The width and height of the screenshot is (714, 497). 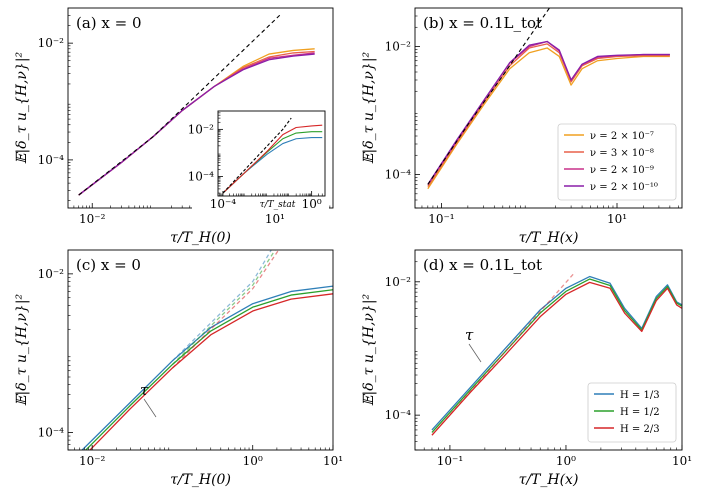 What do you see at coordinates (640, 395) in the screenshot?
I see `panel-d-legend-label: H = 1/3` at bounding box center [640, 395].